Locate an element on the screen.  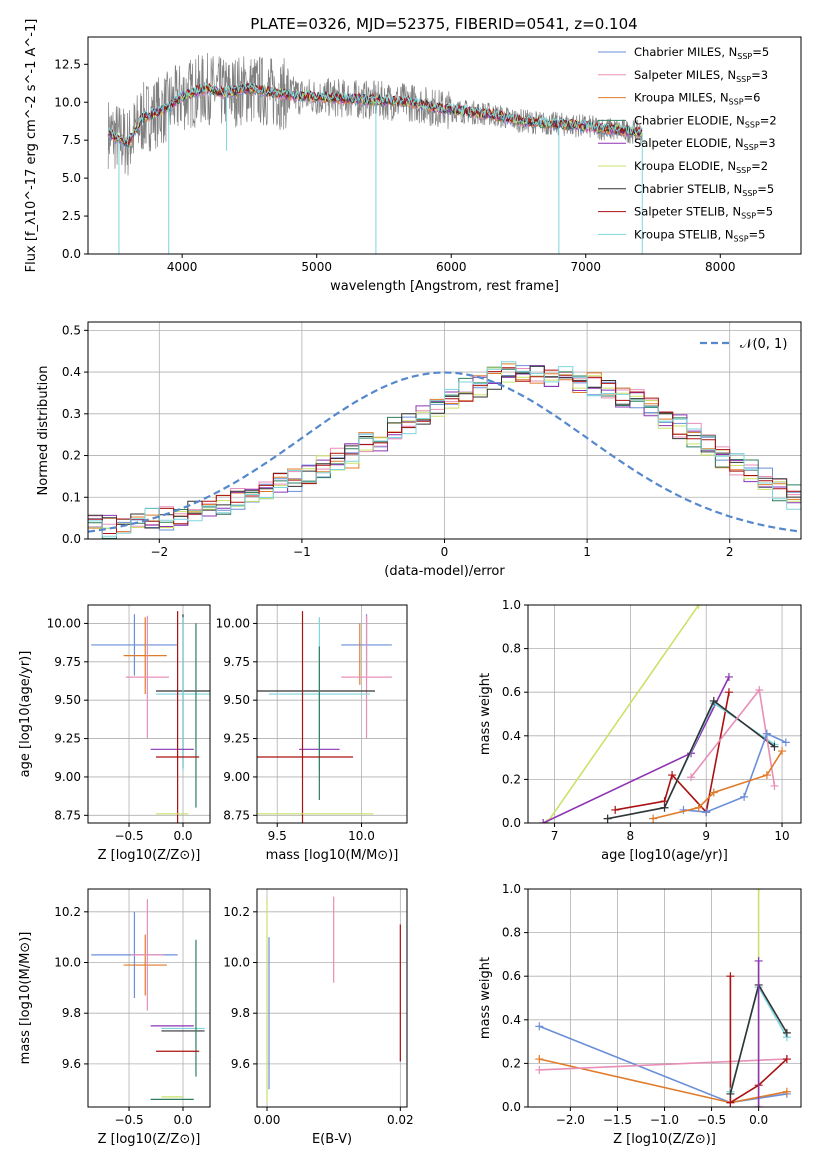
residuals-xtick-label: 1 is located at coordinates (587, 552).